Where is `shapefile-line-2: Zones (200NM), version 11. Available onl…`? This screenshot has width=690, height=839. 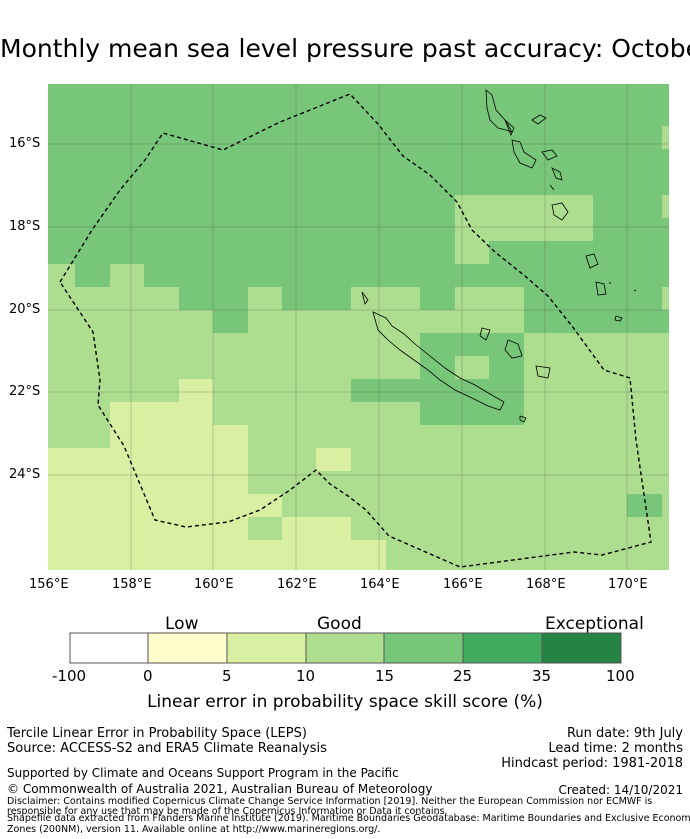
shapefile-line-2: Zones (200NM), version 11. Available onl… is located at coordinates (194, 829).